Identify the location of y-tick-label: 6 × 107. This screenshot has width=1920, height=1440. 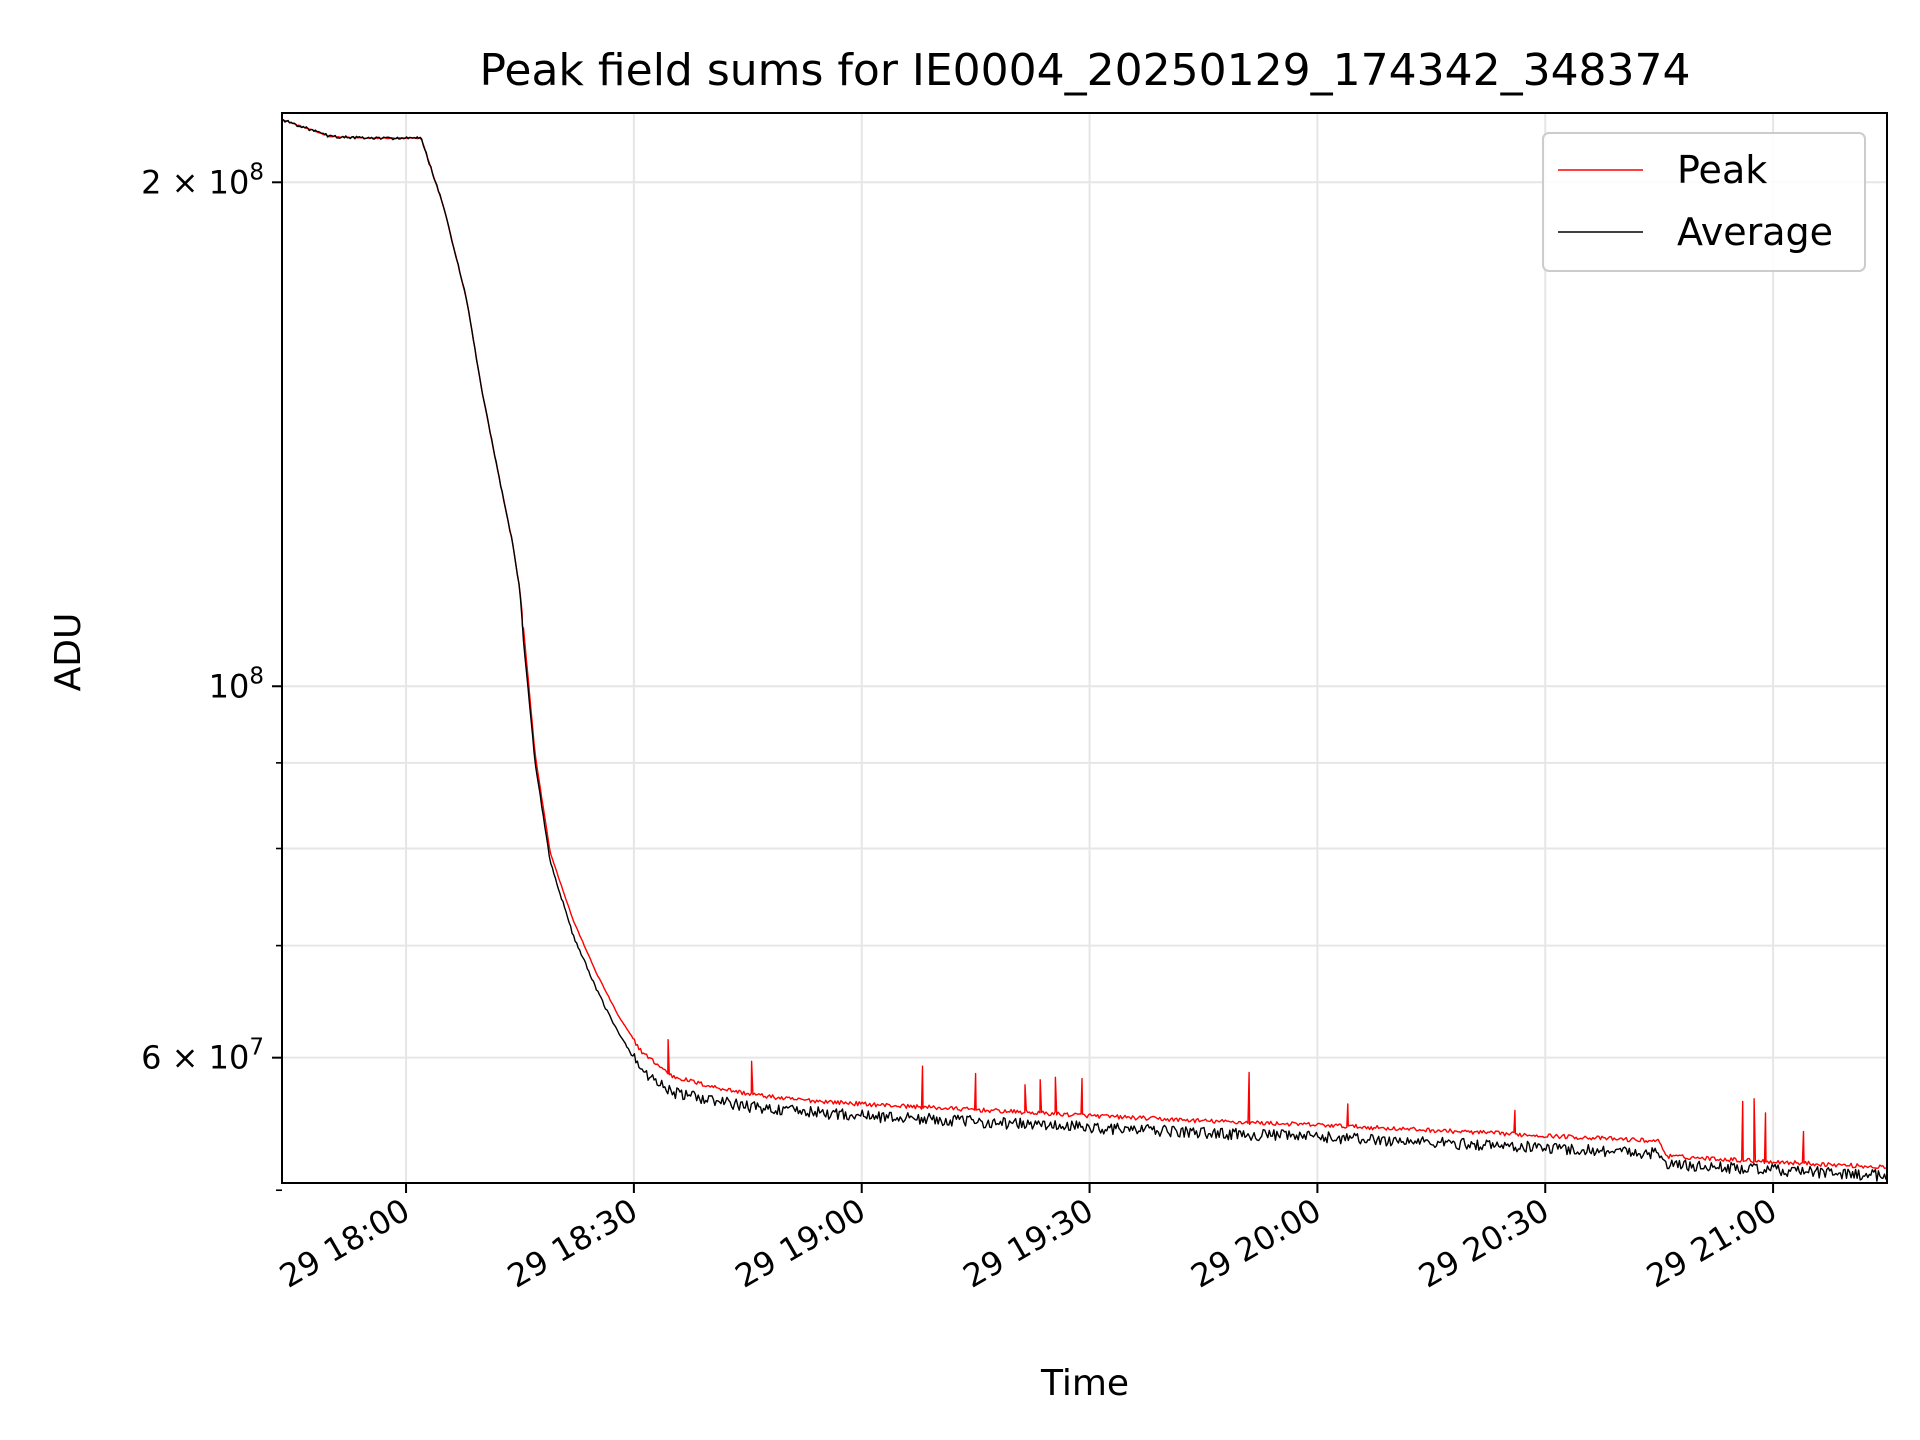
(202, 1056).